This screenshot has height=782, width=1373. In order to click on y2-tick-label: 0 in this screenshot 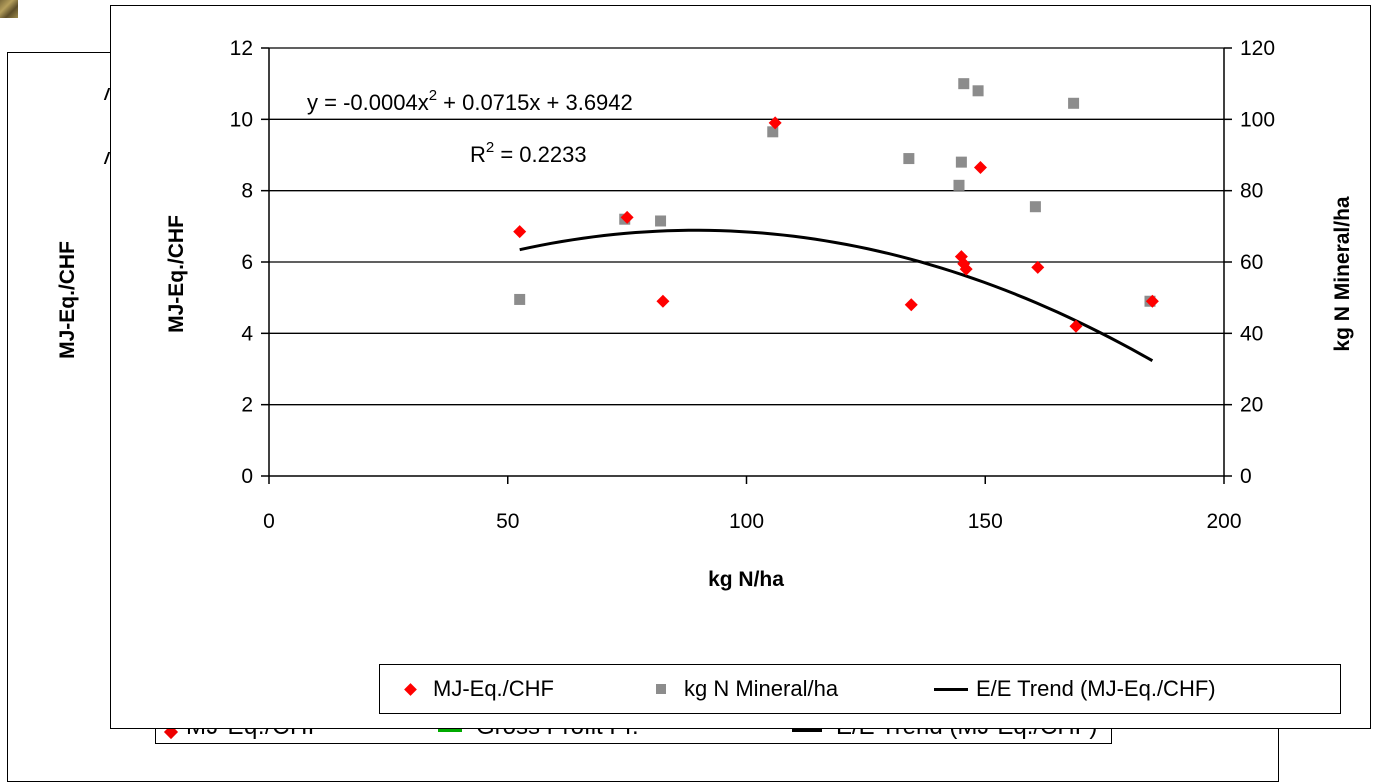, I will do `click(1246, 476)`.